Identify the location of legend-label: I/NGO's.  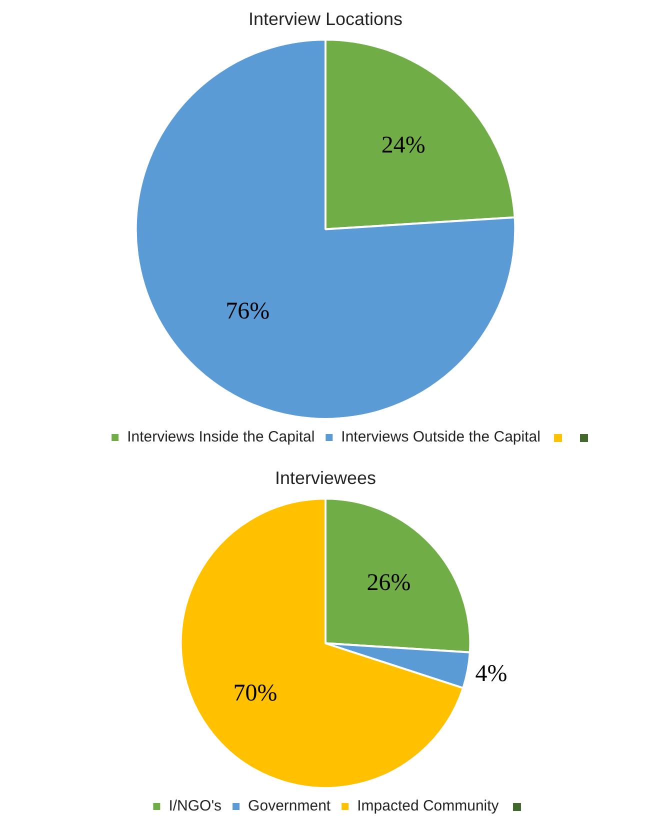
(195, 806).